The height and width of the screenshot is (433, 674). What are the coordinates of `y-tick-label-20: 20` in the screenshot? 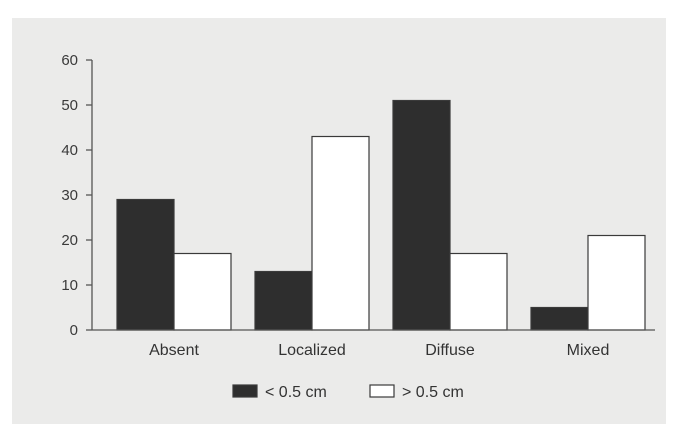 It's located at (69, 240).